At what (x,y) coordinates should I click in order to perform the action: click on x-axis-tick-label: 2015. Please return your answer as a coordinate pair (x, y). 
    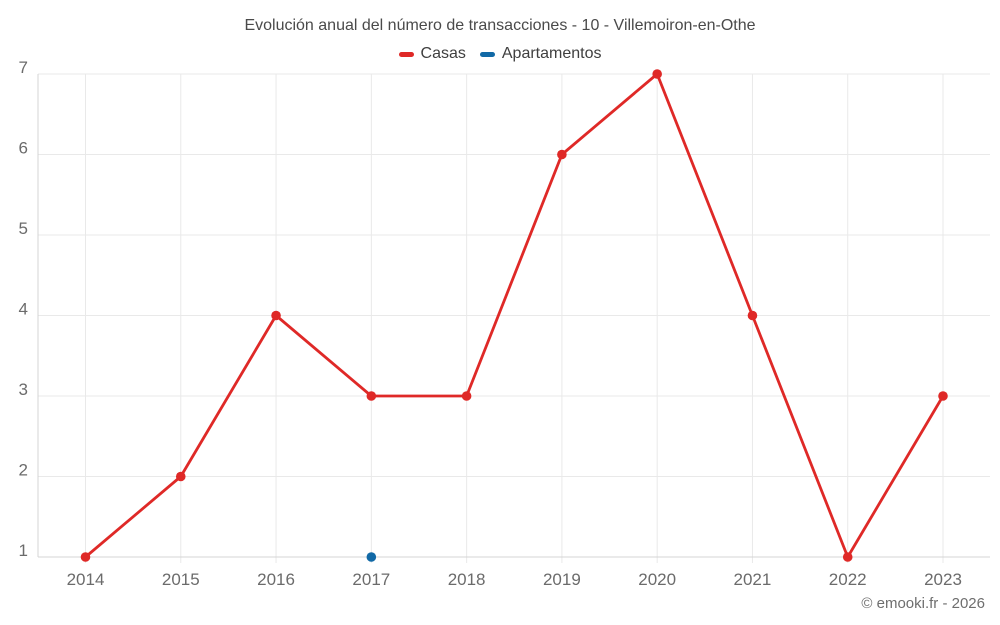
    Looking at the image, I should click on (181, 579).